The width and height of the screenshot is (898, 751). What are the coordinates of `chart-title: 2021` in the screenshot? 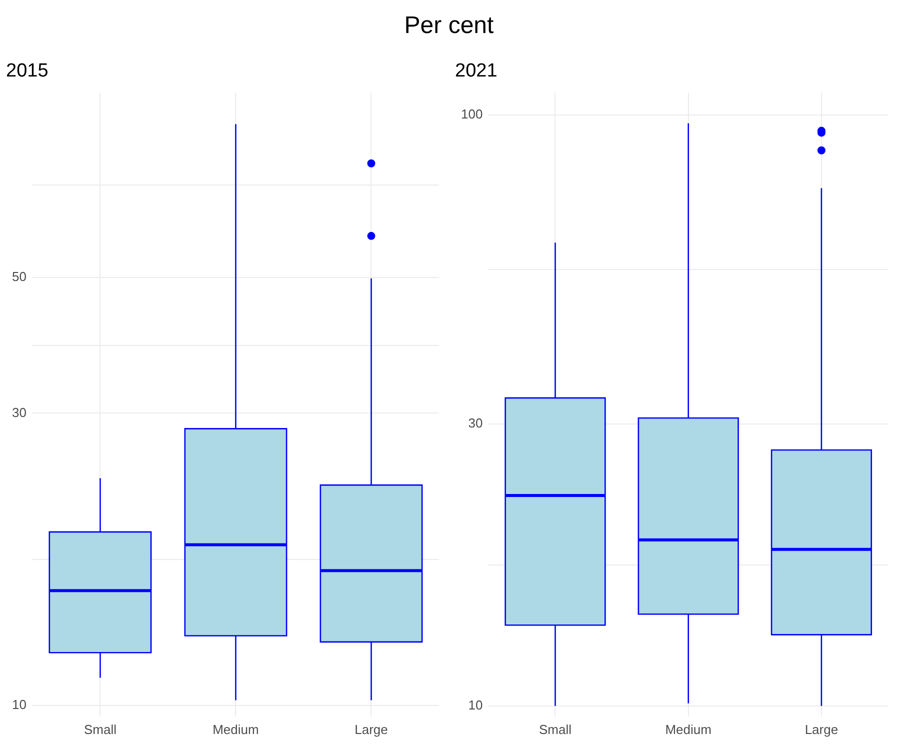 It's located at (476, 71).